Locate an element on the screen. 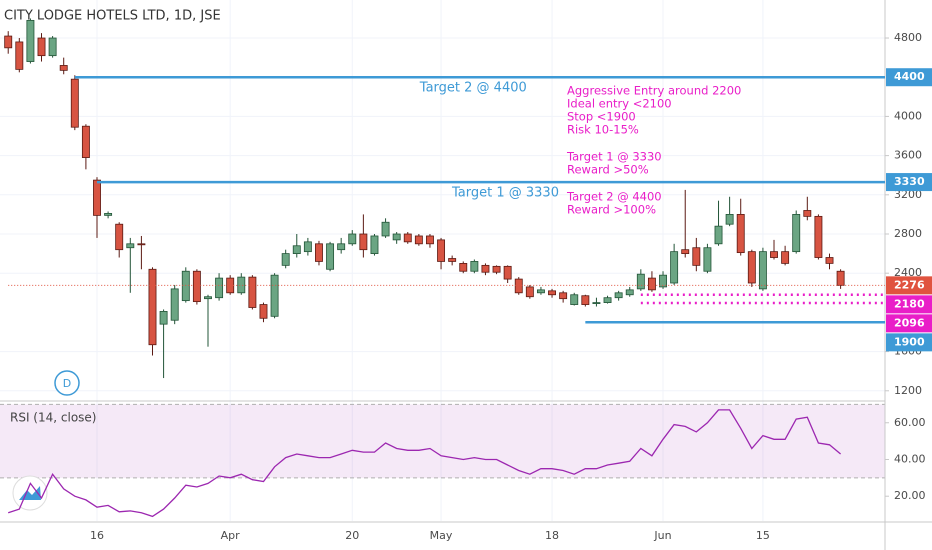 The image size is (932, 550). interval-badge is located at coordinates (67, 383).